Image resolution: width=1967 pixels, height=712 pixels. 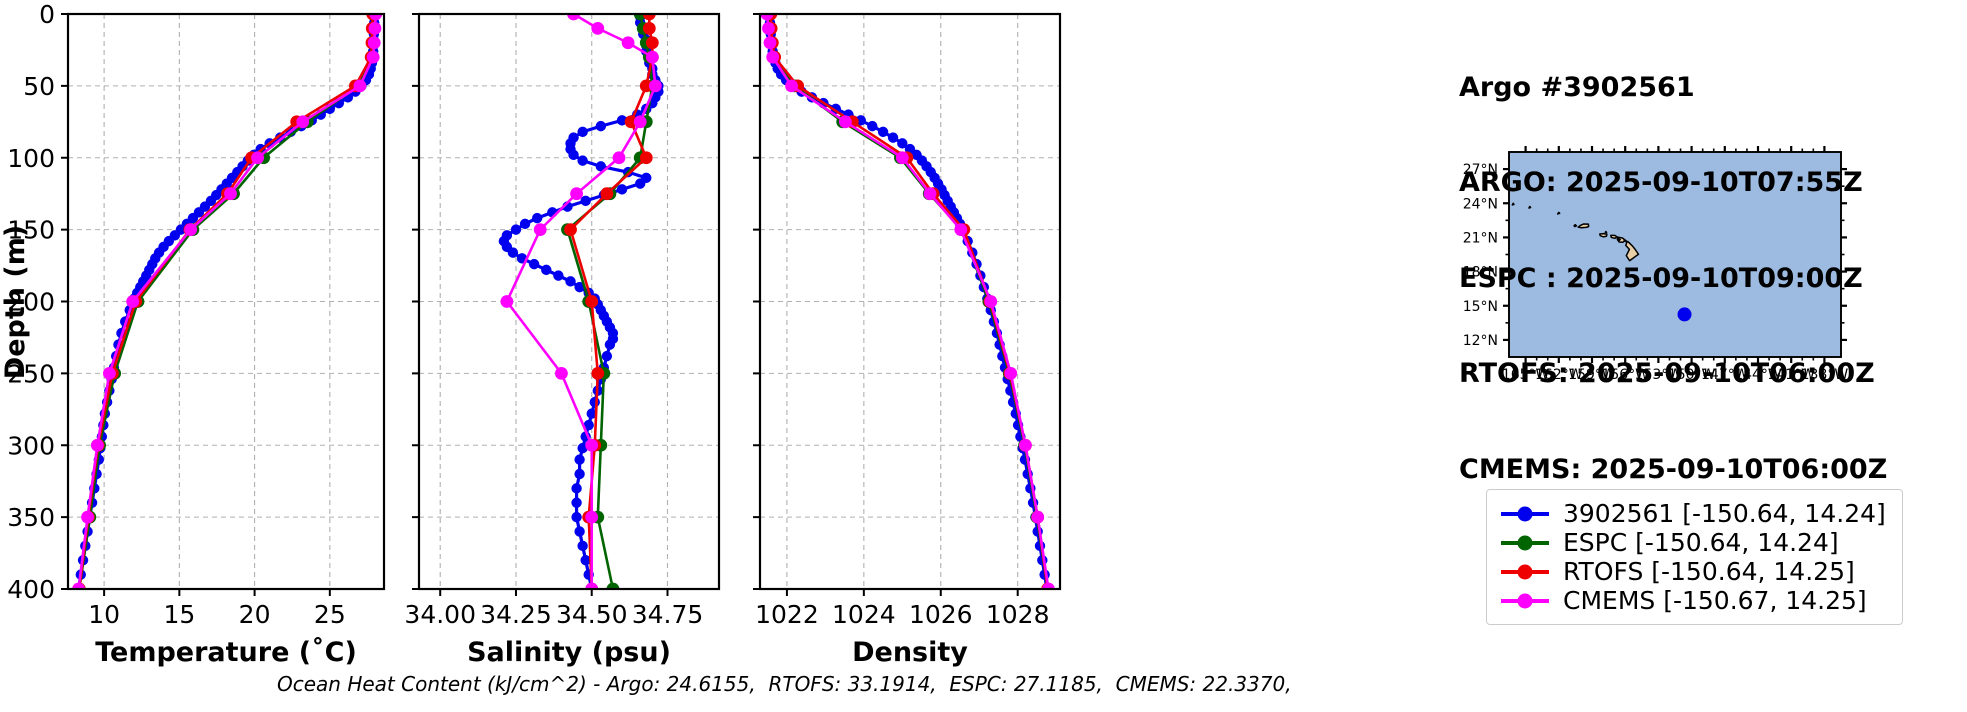 What do you see at coordinates (1480, 238) in the screenshot?
I see `map-lat-label: 21°N` at bounding box center [1480, 238].